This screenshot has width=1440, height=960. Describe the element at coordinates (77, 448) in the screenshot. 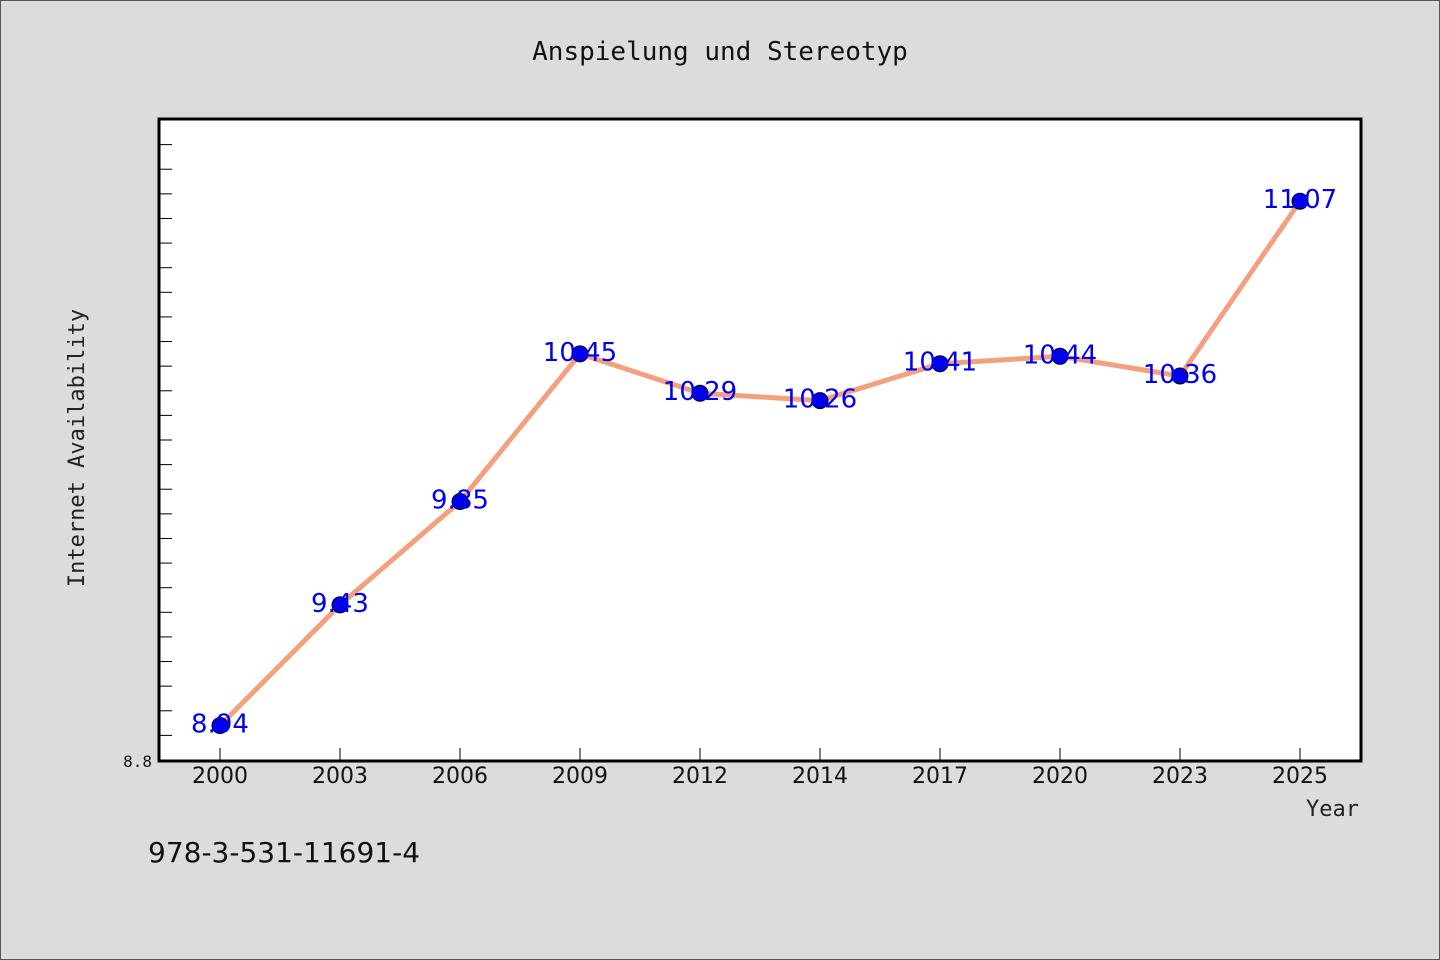

I see `y-axis-label: Internet Availability` at that location.